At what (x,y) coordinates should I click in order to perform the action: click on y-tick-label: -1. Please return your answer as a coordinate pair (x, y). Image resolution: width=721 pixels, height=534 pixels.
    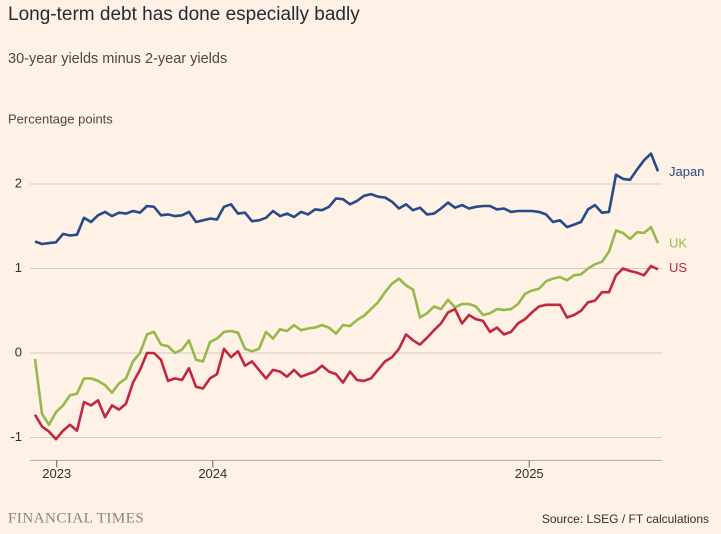
    Looking at the image, I should click on (16, 436).